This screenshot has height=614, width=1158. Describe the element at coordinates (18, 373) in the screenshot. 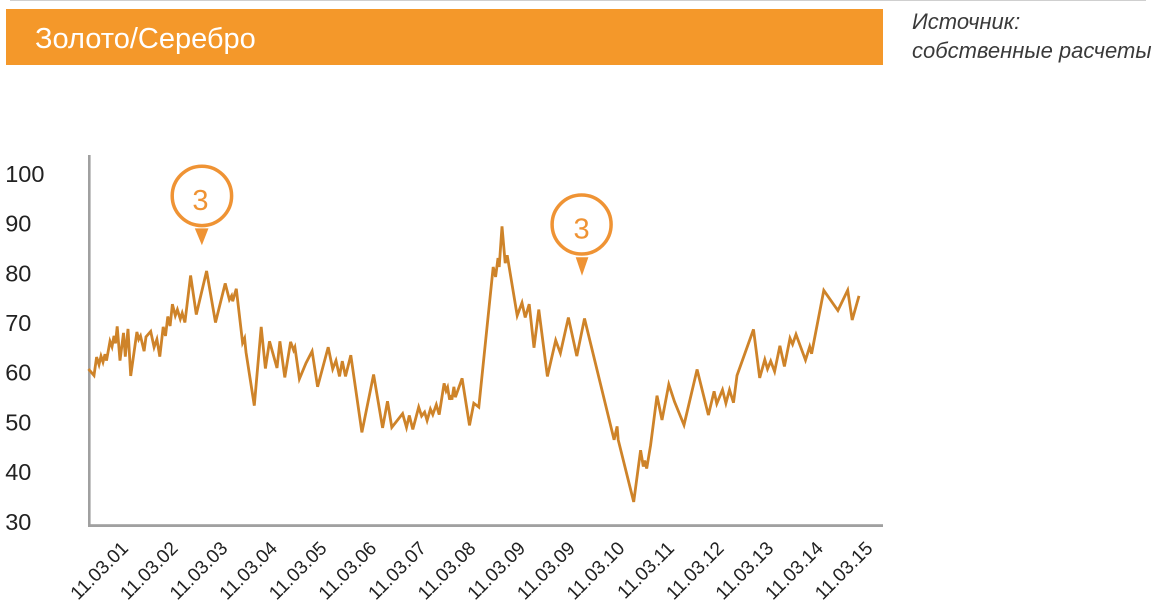

I see `svg-text: 60` at that location.